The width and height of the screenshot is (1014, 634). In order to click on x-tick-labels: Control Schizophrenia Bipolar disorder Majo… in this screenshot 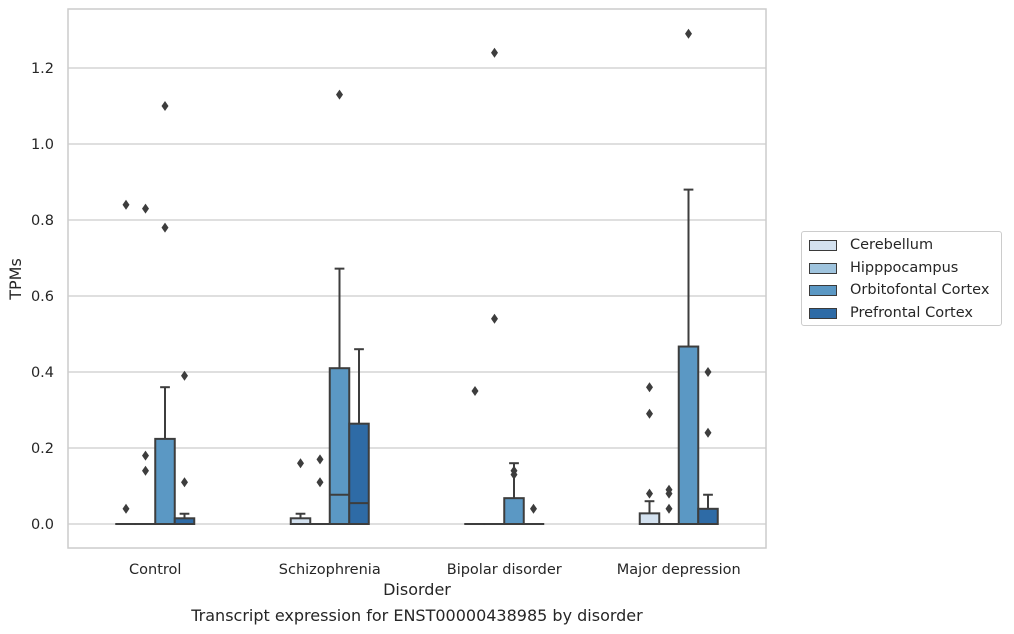, I will do `click(435, 570)`.